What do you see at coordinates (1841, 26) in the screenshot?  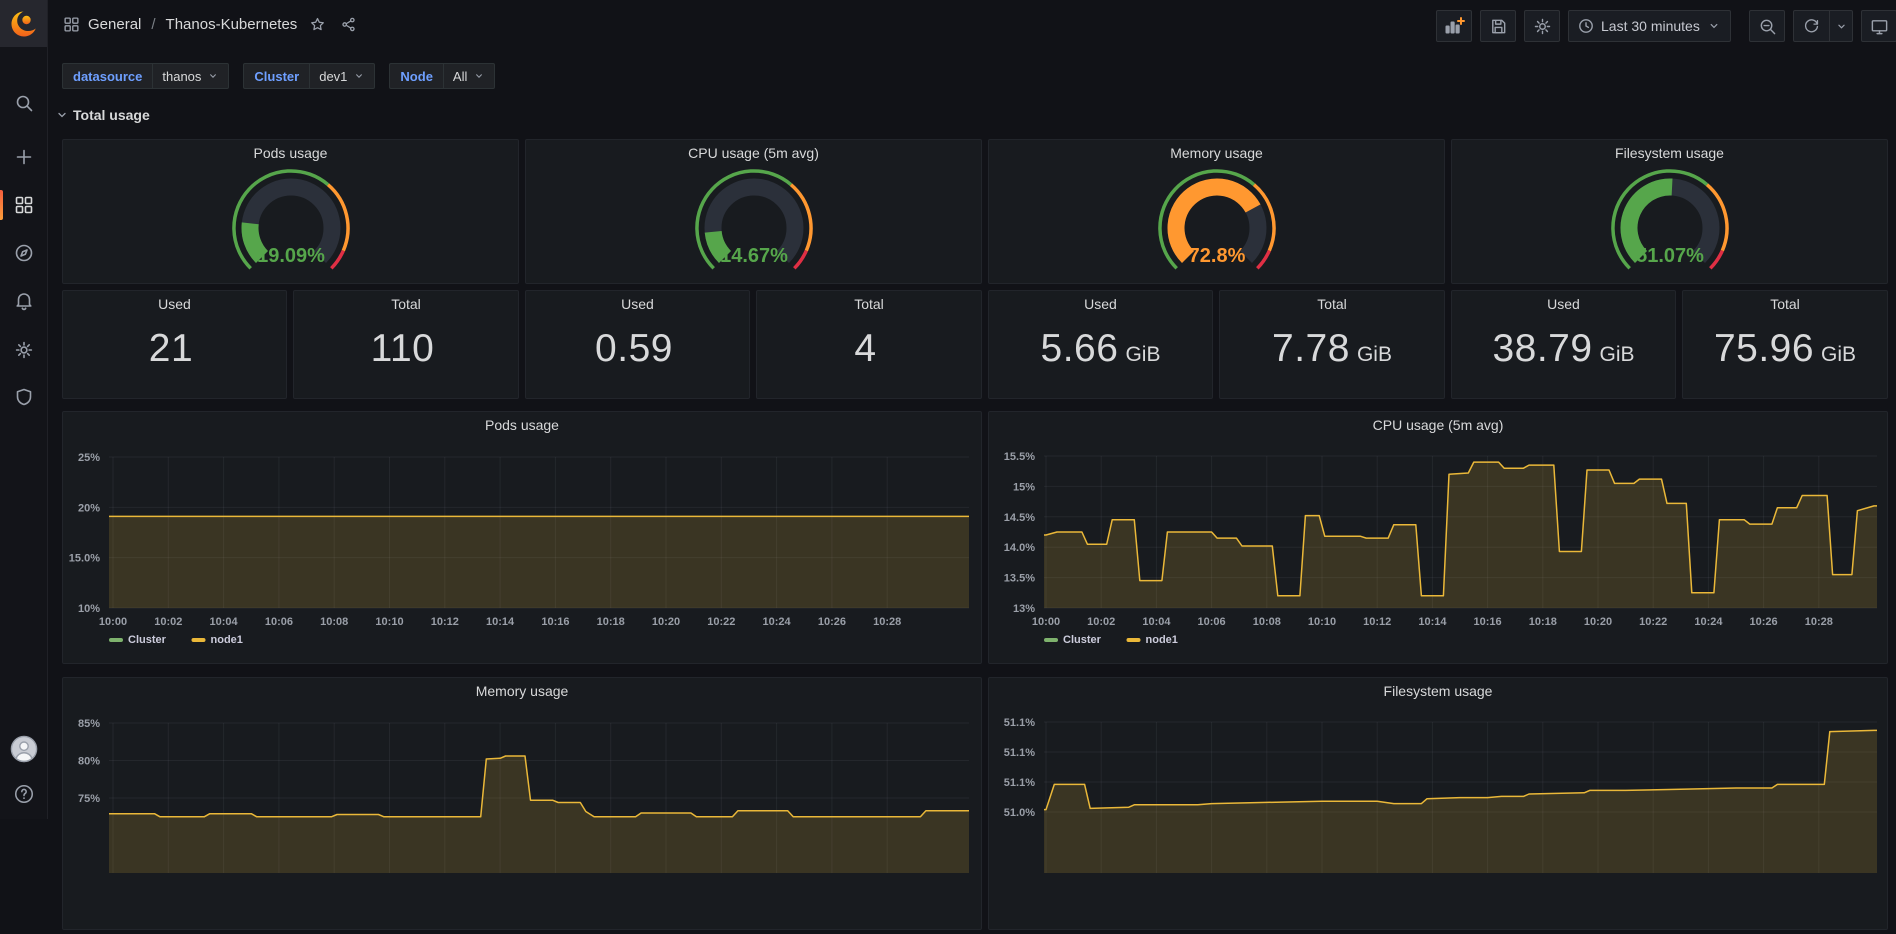 I see `refresh-interval-dropdown` at bounding box center [1841, 26].